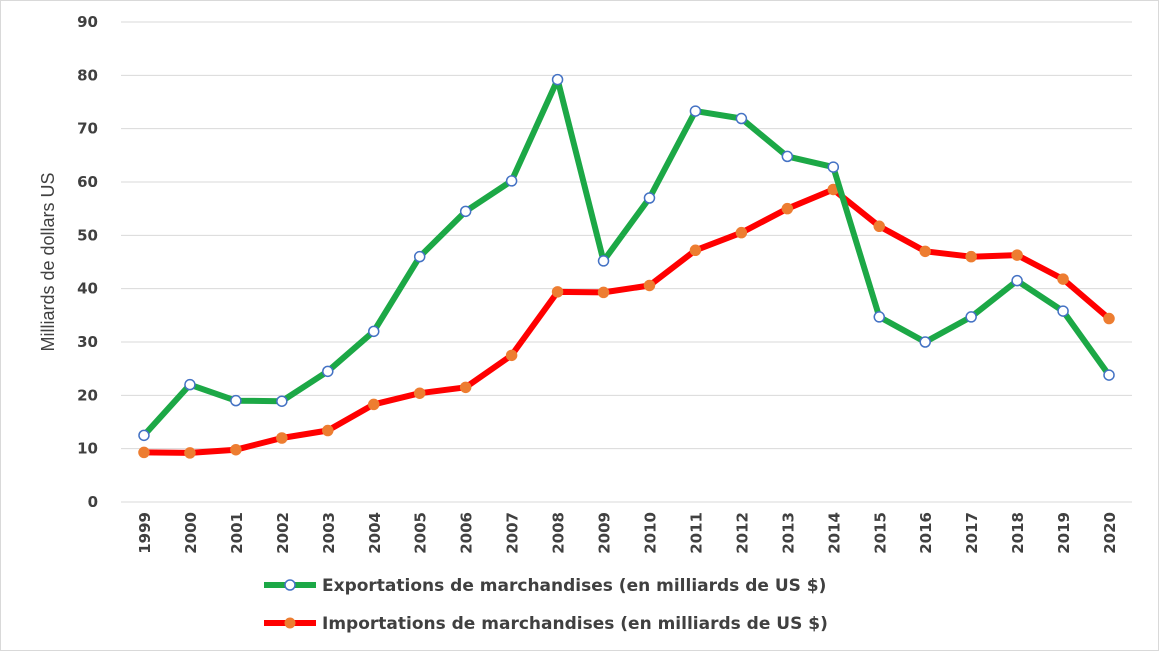  Describe the element at coordinates (605, 533) in the screenshot. I see `x-tick-label: 2009` at that location.